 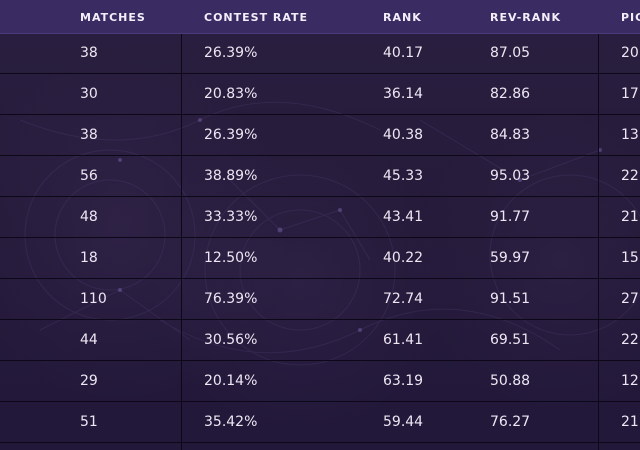 I want to click on cell-matches: 56, so click(x=89, y=176).